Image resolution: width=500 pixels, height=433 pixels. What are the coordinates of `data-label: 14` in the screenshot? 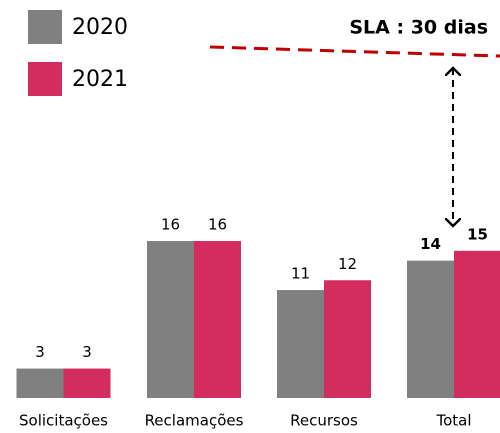 It's located at (430, 244).